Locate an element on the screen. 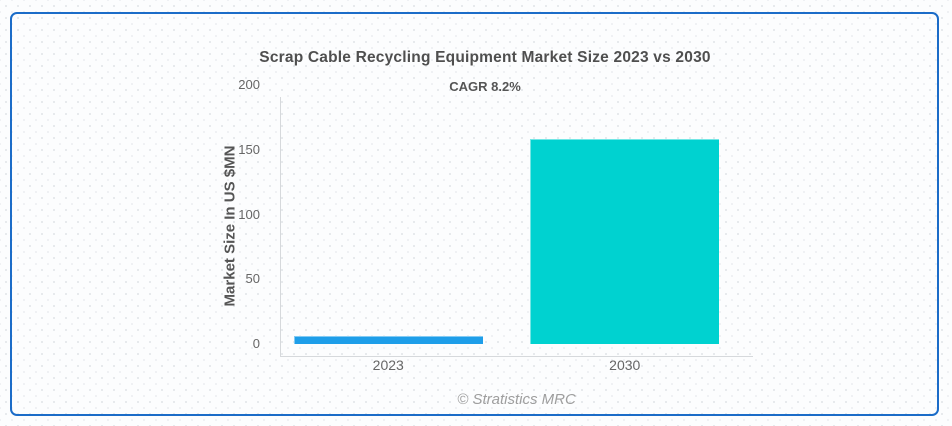  y-tick-label-200: 200 is located at coordinates (249, 84).